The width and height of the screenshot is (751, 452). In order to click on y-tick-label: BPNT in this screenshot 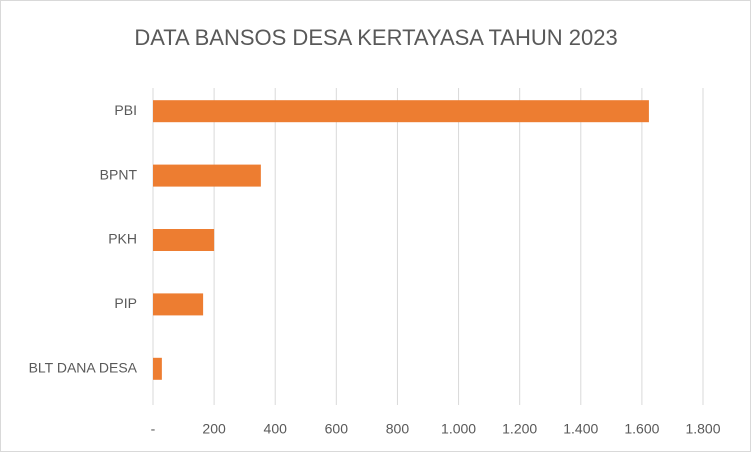, I will do `click(119, 174)`.